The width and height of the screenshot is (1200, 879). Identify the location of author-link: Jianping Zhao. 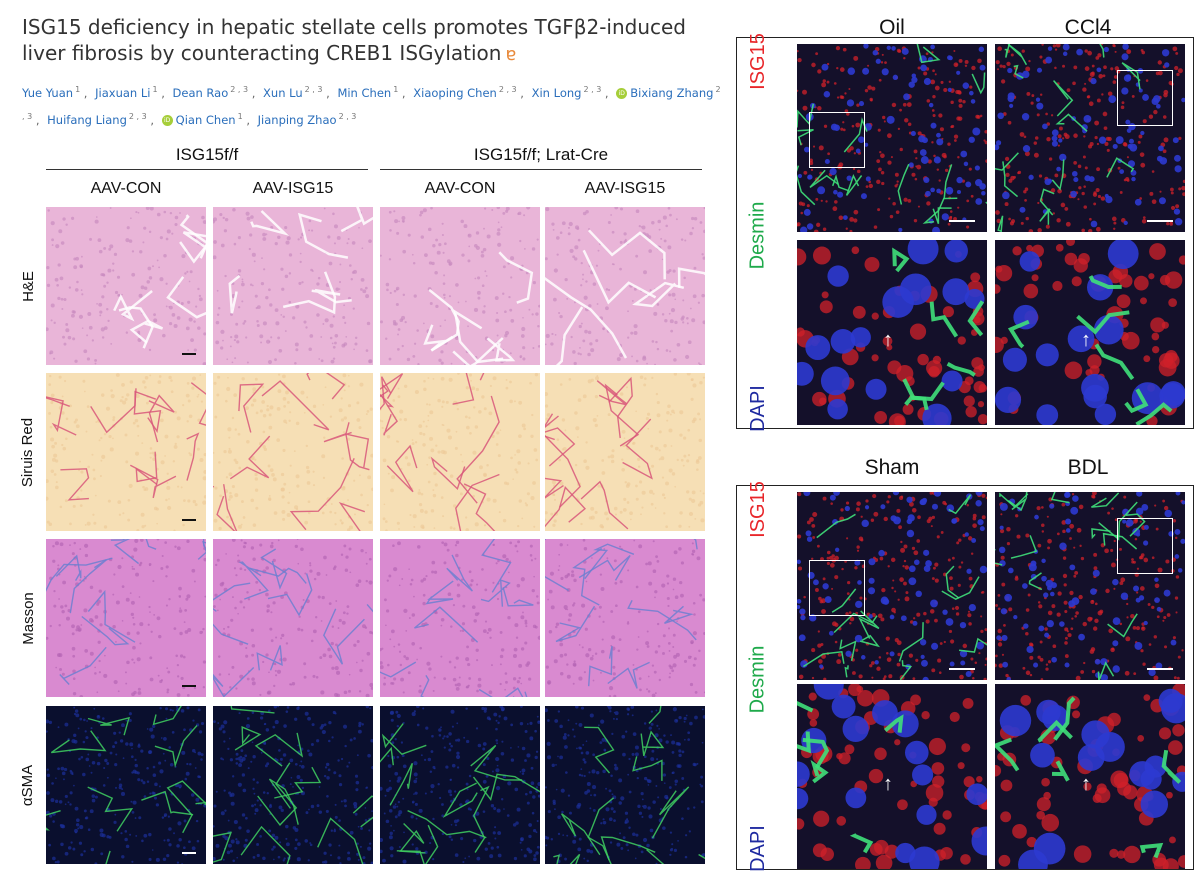
(297, 119).